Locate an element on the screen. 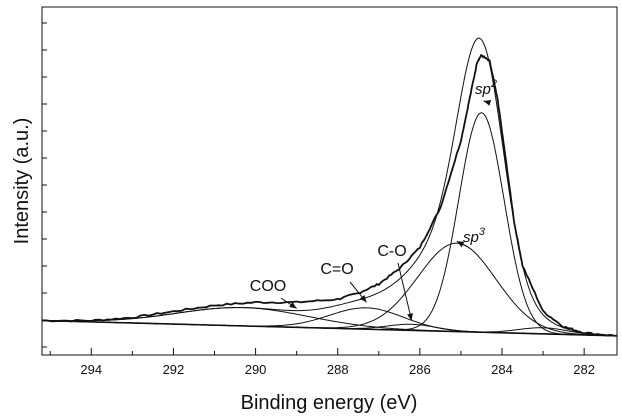 The width and height of the screenshot is (622, 417). x-tick-label: 288 is located at coordinates (338, 369).